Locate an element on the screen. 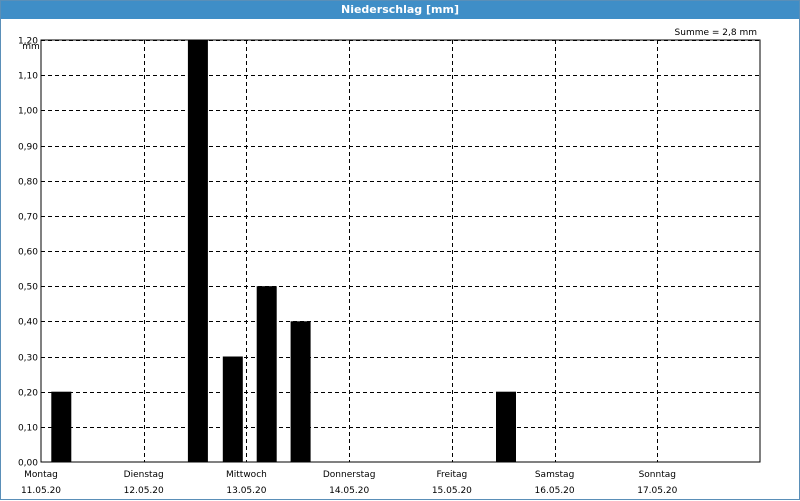 This screenshot has width=800, height=501. y-tick-label: 0,50 is located at coordinates (28, 288).